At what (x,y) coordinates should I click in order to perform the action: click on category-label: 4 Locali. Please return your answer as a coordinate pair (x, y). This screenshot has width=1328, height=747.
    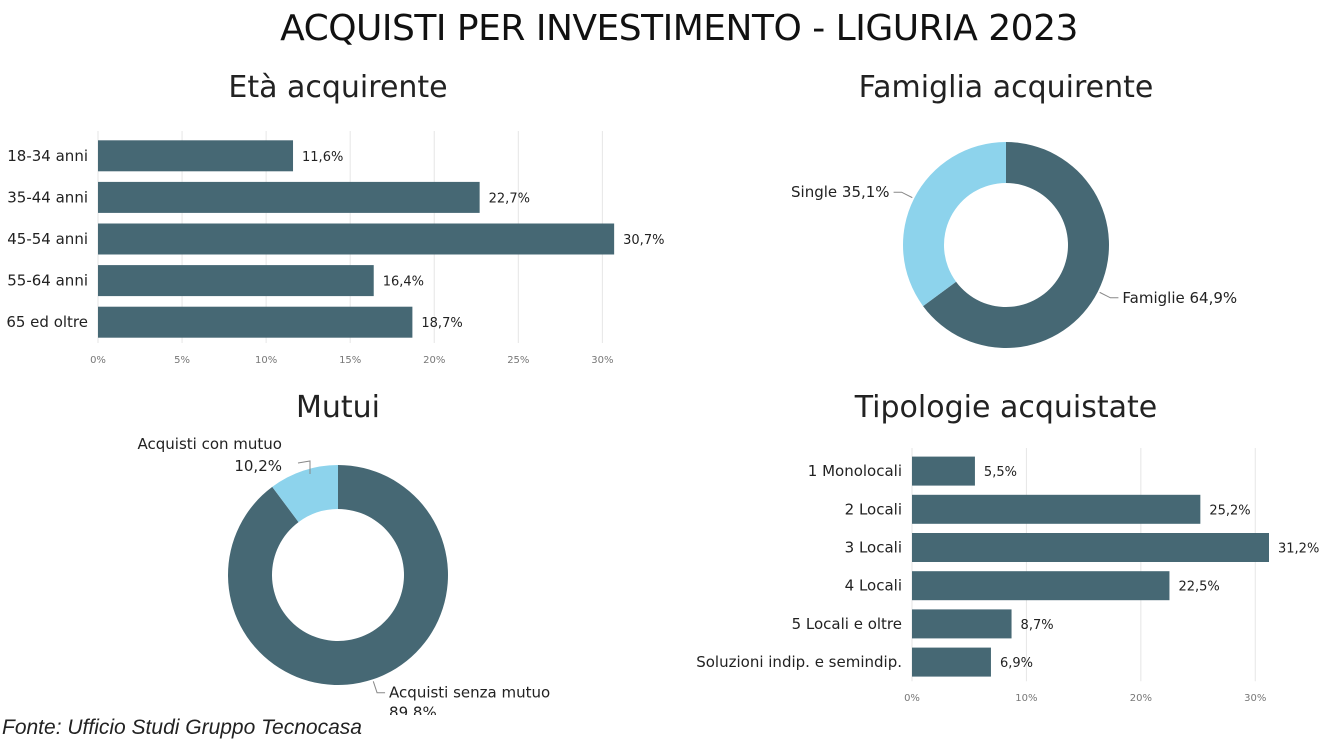
    Looking at the image, I should click on (873, 586).